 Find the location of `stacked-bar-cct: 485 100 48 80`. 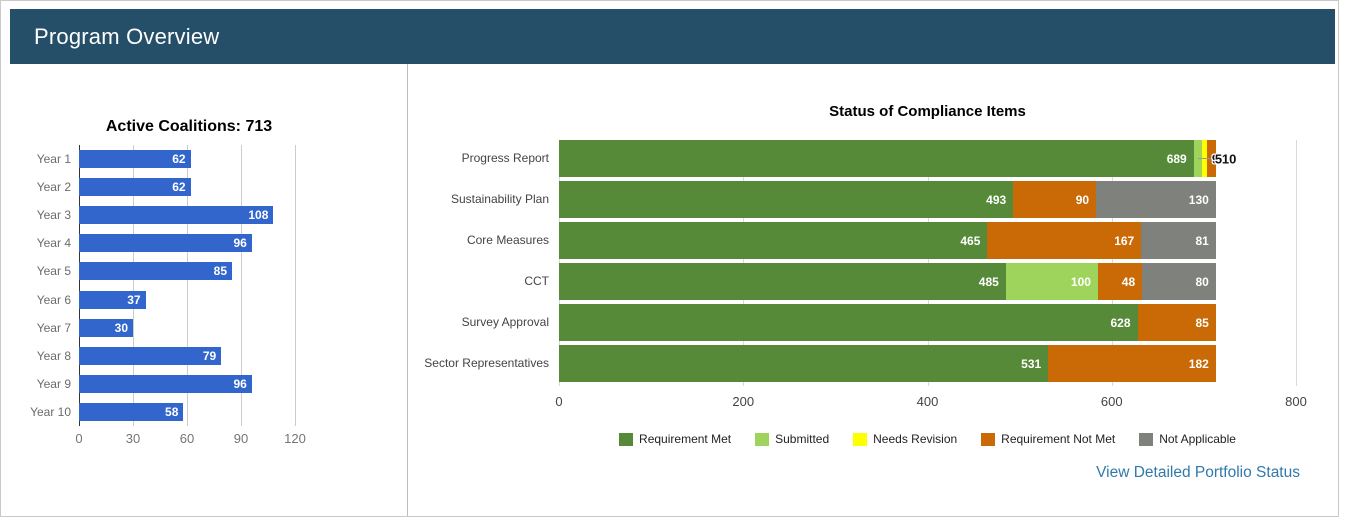

stacked-bar-cct: 485 100 48 80 is located at coordinates (887, 281).